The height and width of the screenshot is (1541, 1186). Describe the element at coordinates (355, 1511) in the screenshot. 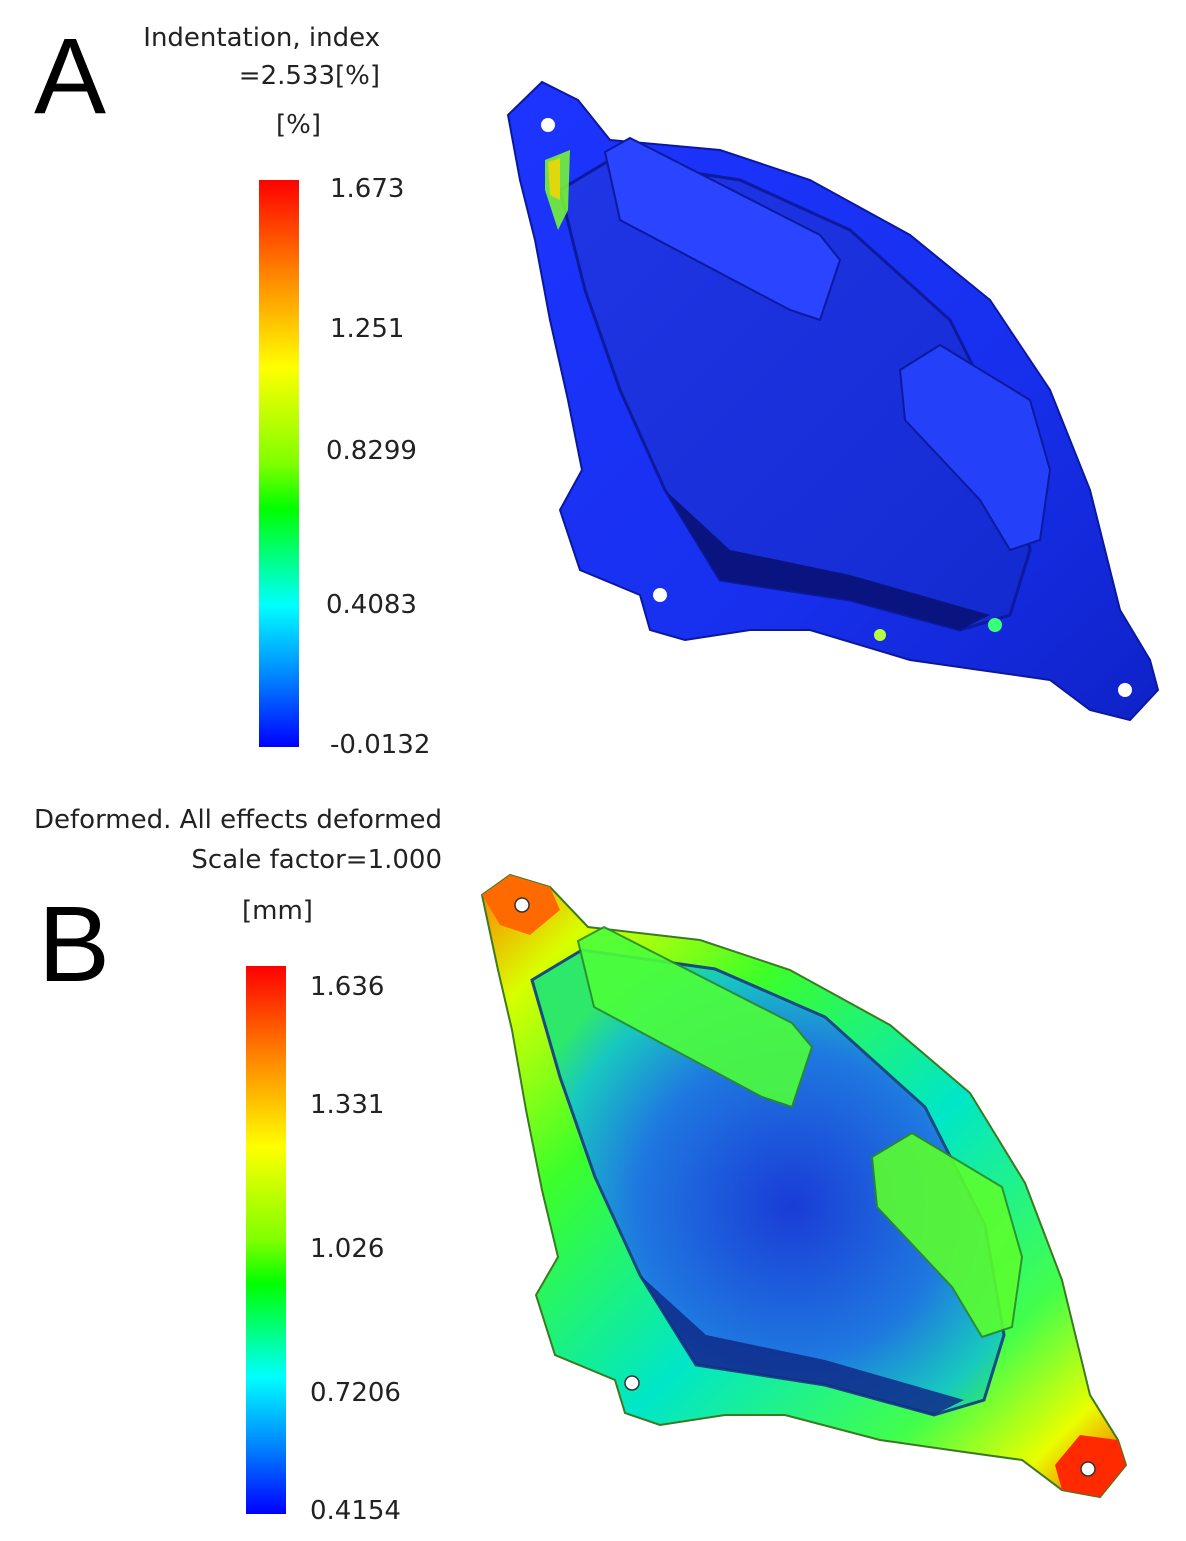

I see `colorbar-tick-label: 0.4154` at that location.